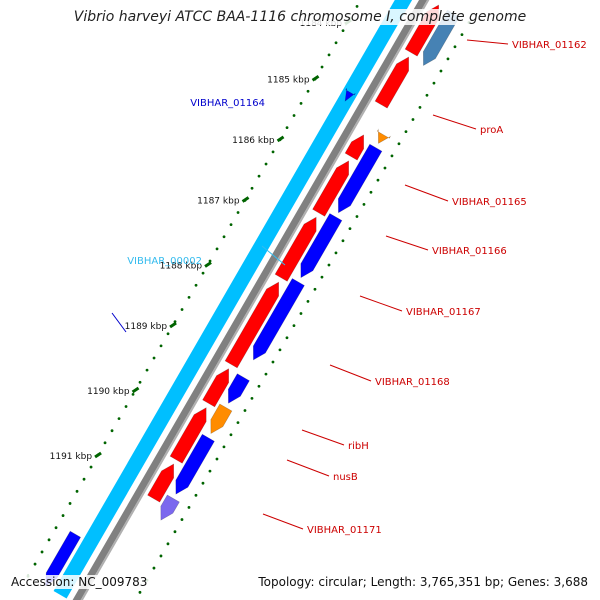  Describe the element at coordinates (218, 201) in the screenshot. I see `tick-label: 1187 kbp` at that location.